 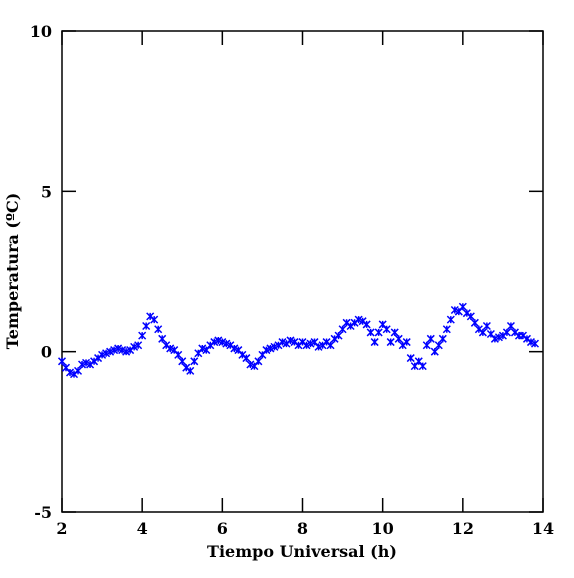 What do you see at coordinates (142, 528) in the screenshot?
I see `x-tick-label: 4` at bounding box center [142, 528].